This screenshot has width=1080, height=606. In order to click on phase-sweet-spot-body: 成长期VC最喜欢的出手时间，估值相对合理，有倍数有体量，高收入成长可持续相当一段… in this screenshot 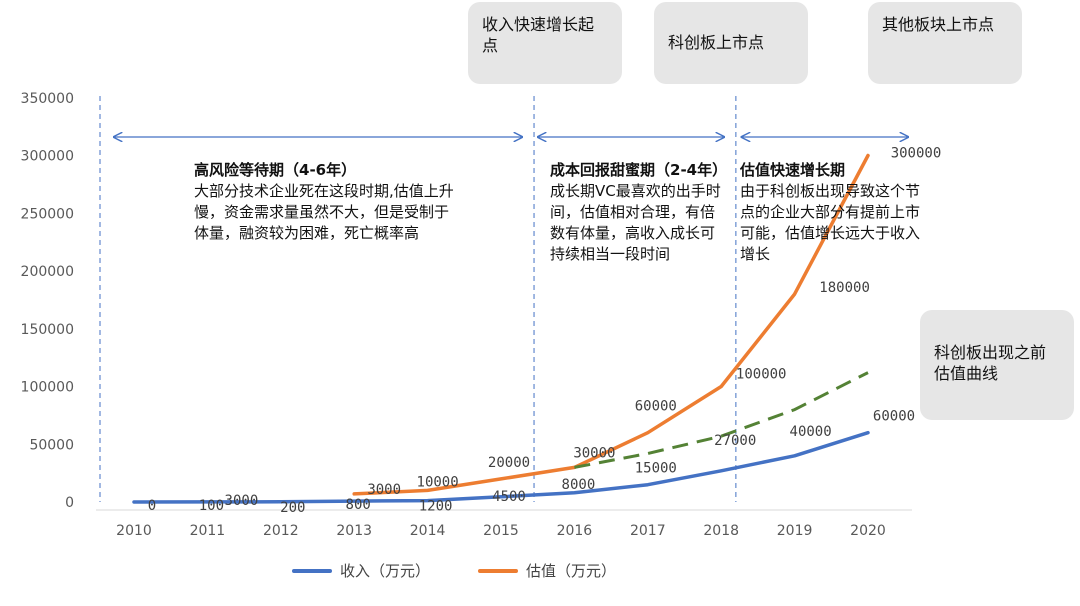, I will do `click(635, 222)`.